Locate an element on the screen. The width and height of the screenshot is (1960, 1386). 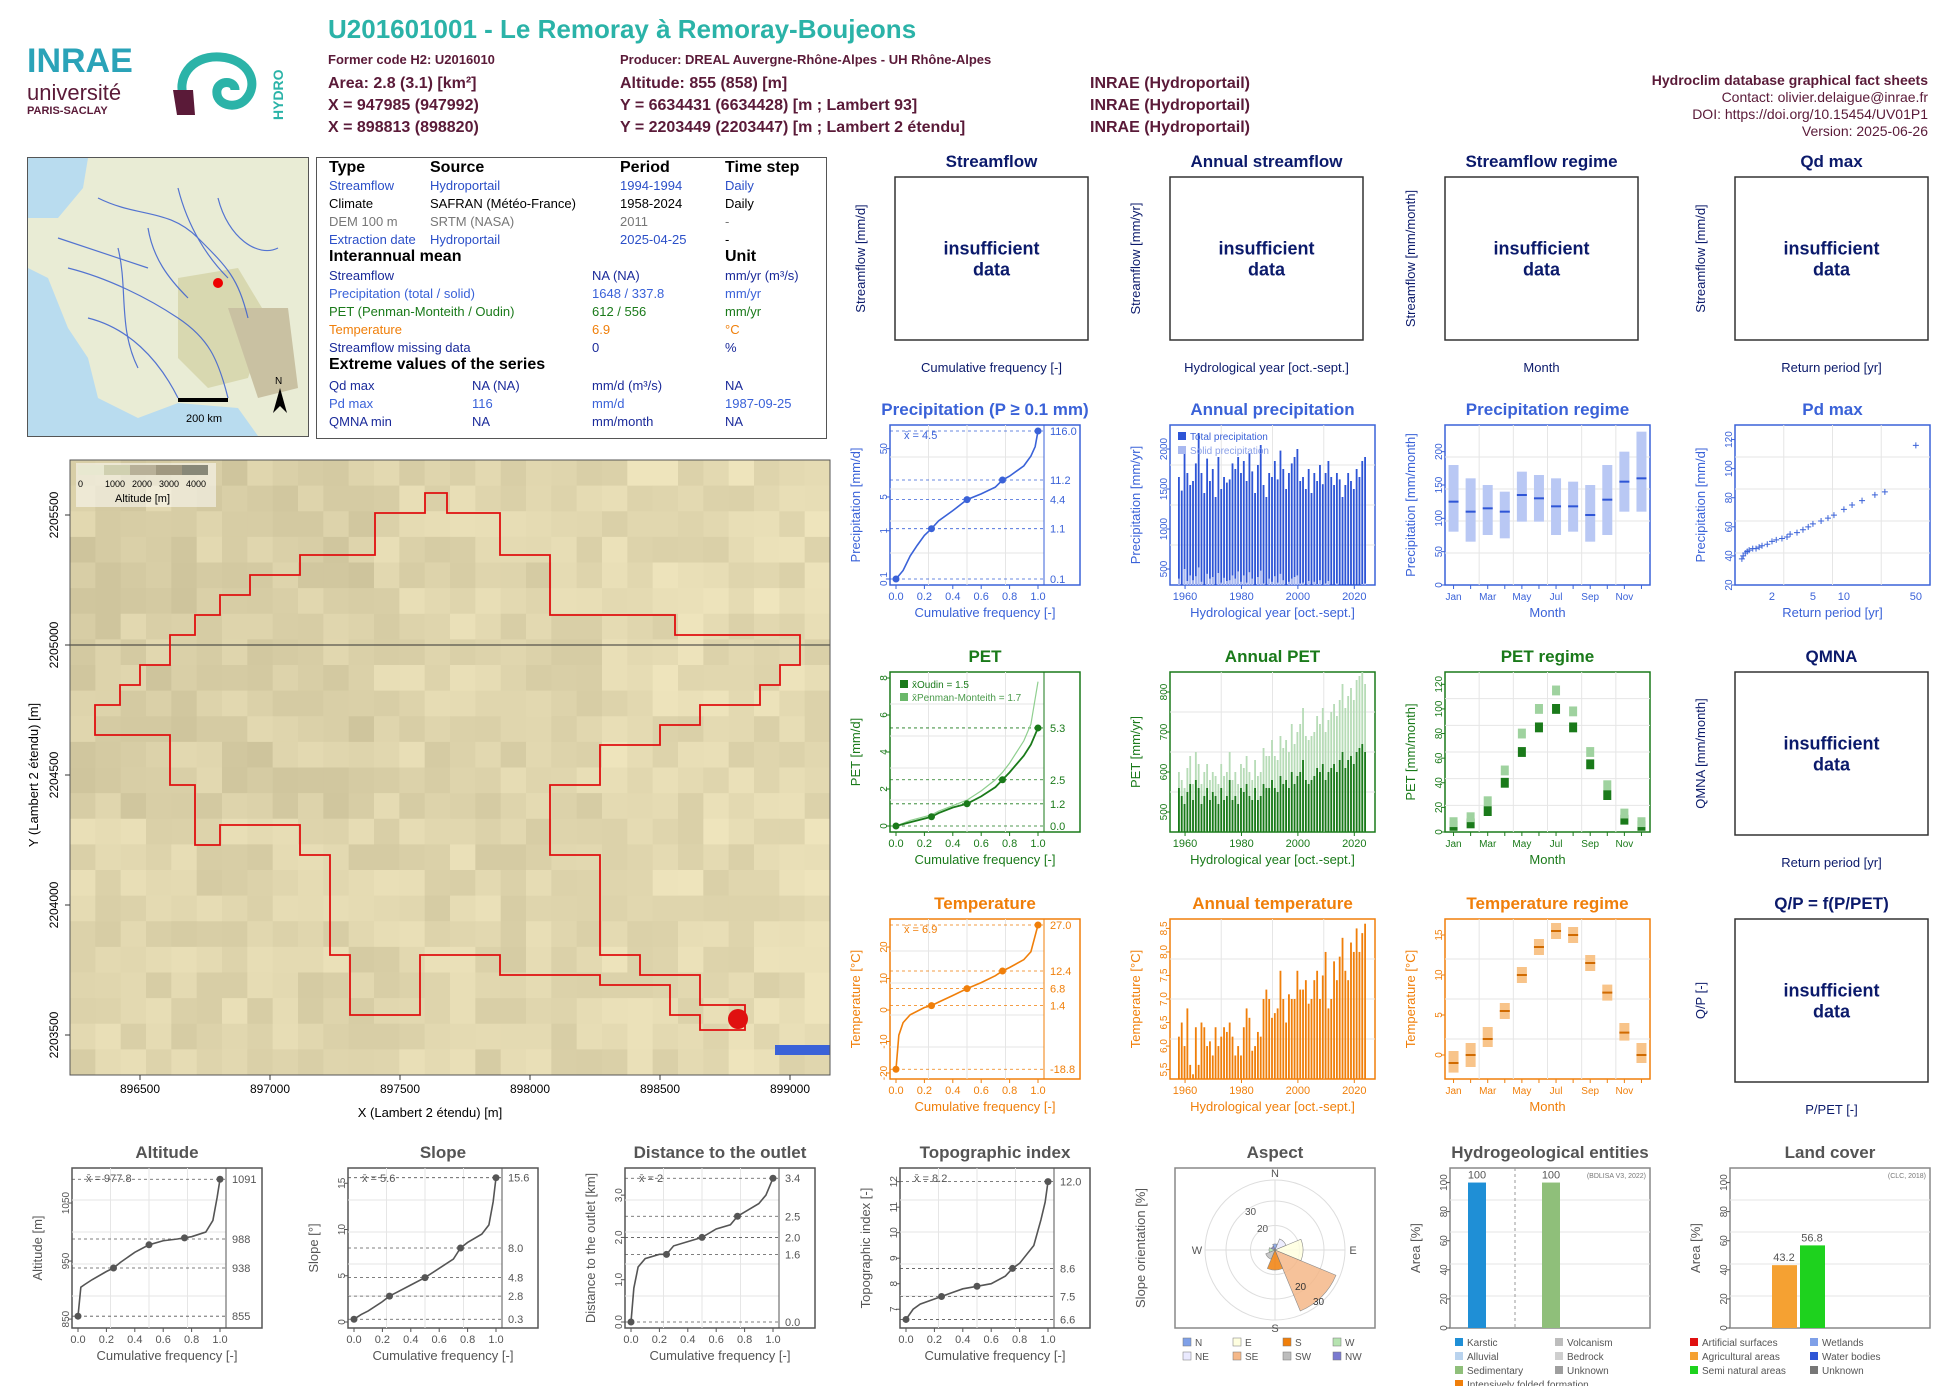
y-tick-label: 1 is located at coordinates (884, 530).